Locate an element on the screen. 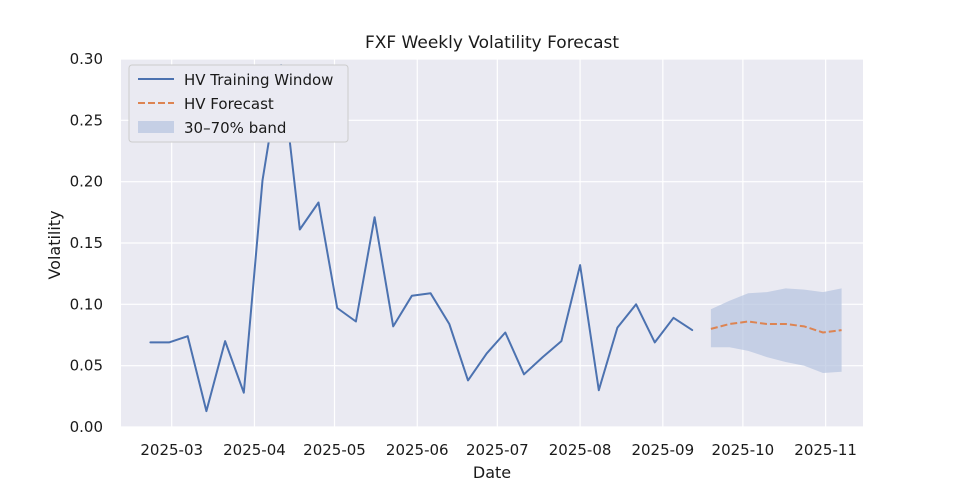  y-tick-label: 0.15 is located at coordinates (86, 243).